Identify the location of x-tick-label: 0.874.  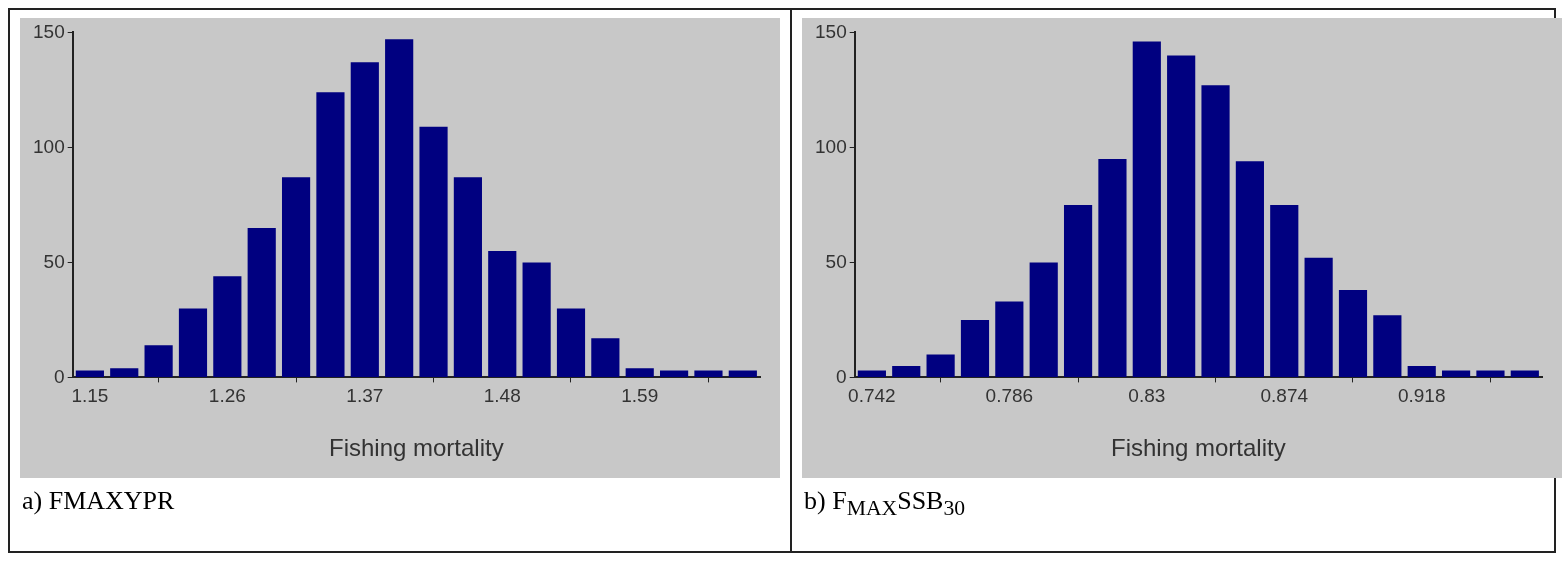
(1284, 396).